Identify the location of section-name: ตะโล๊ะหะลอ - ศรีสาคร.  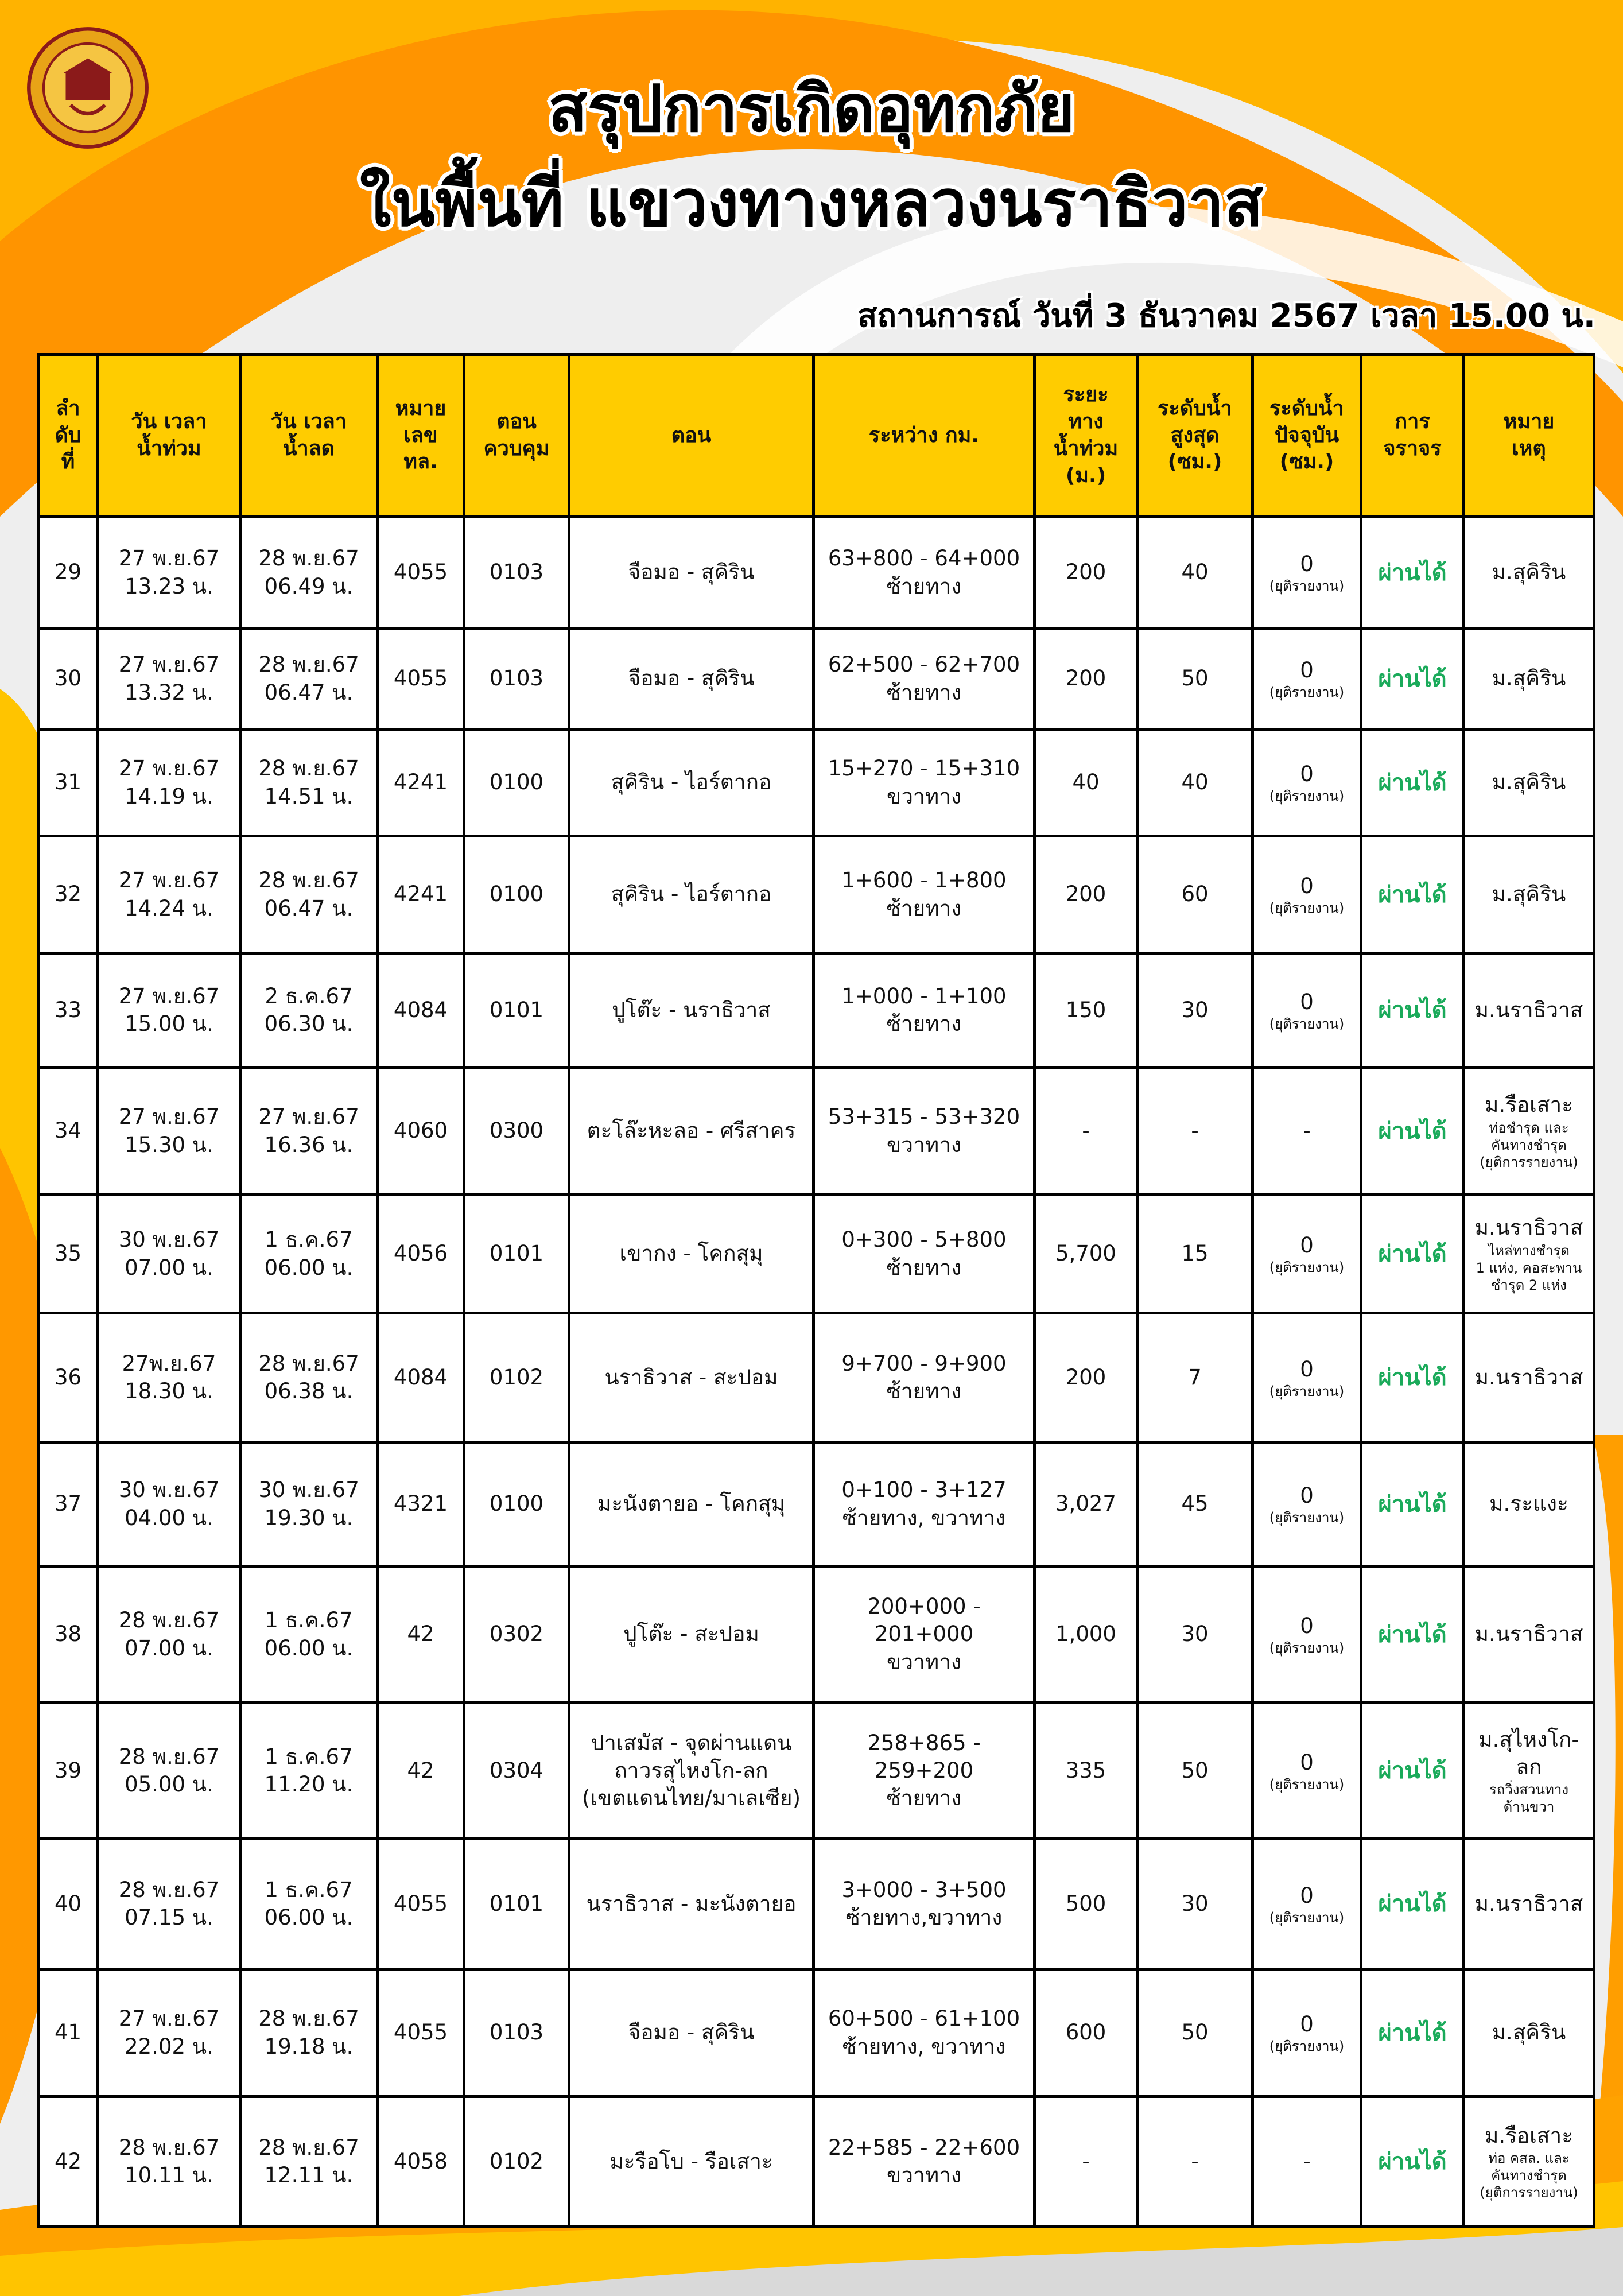
(691, 1131).